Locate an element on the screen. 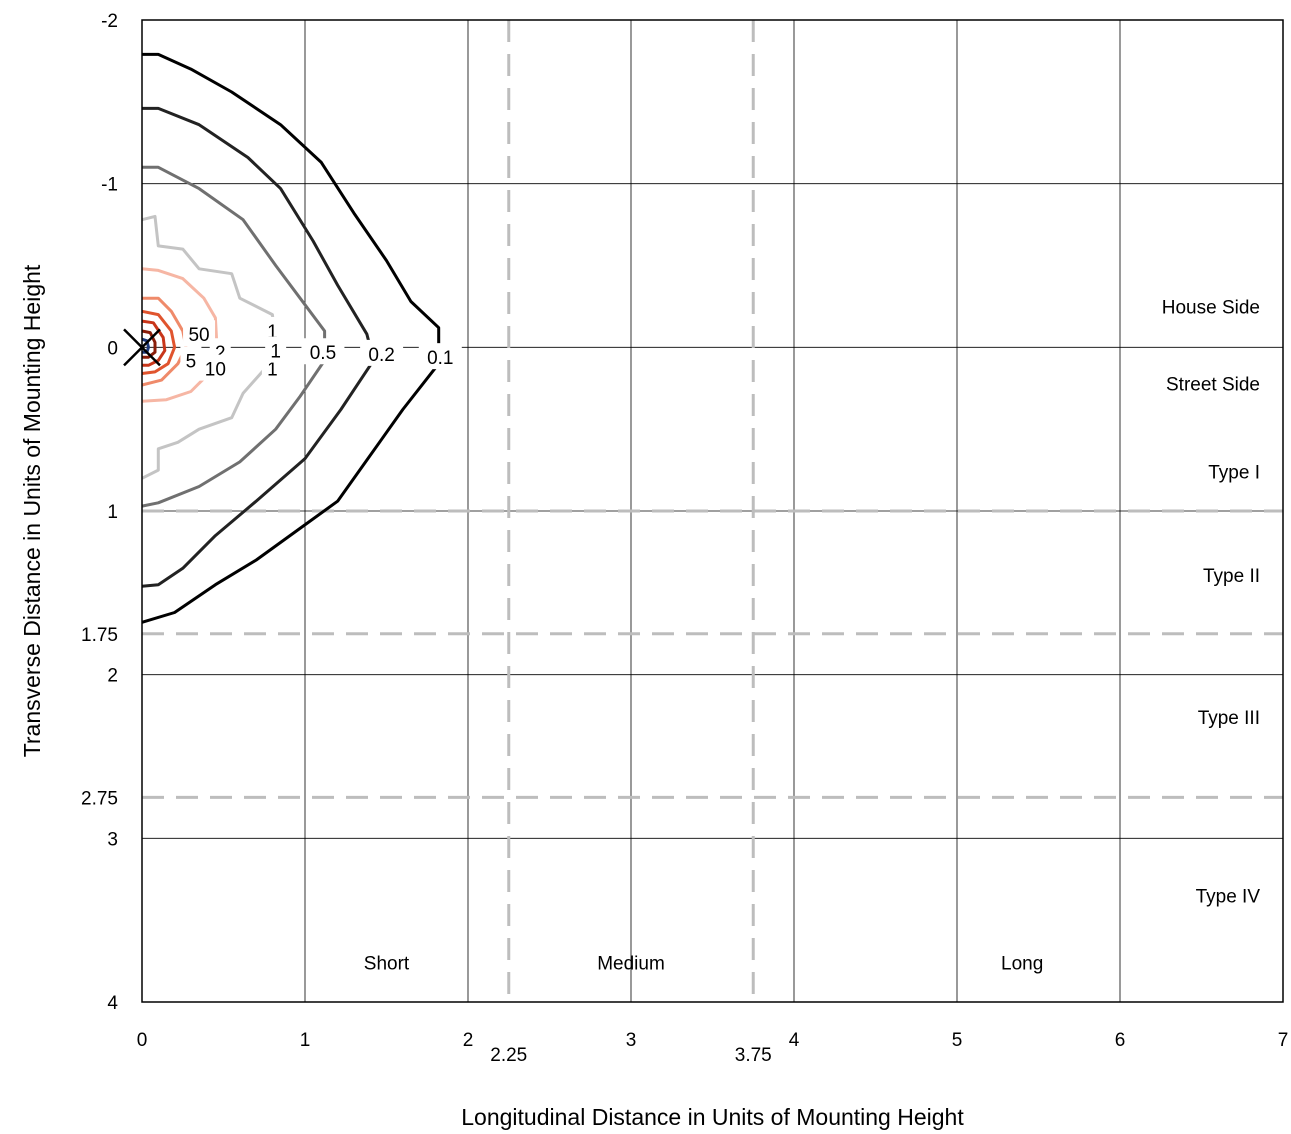 This screenshot has width=1291, height=1134. contour-label: 0.5 is located at coordinates (323, 351).